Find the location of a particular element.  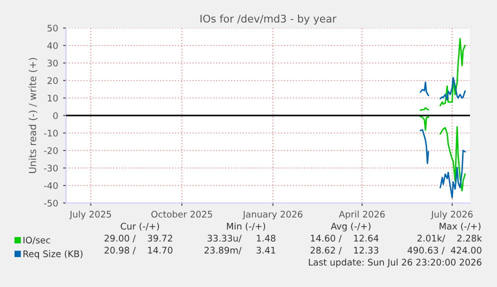

text: 33.33u/ 1.48 is located at coordinates (242, 238).